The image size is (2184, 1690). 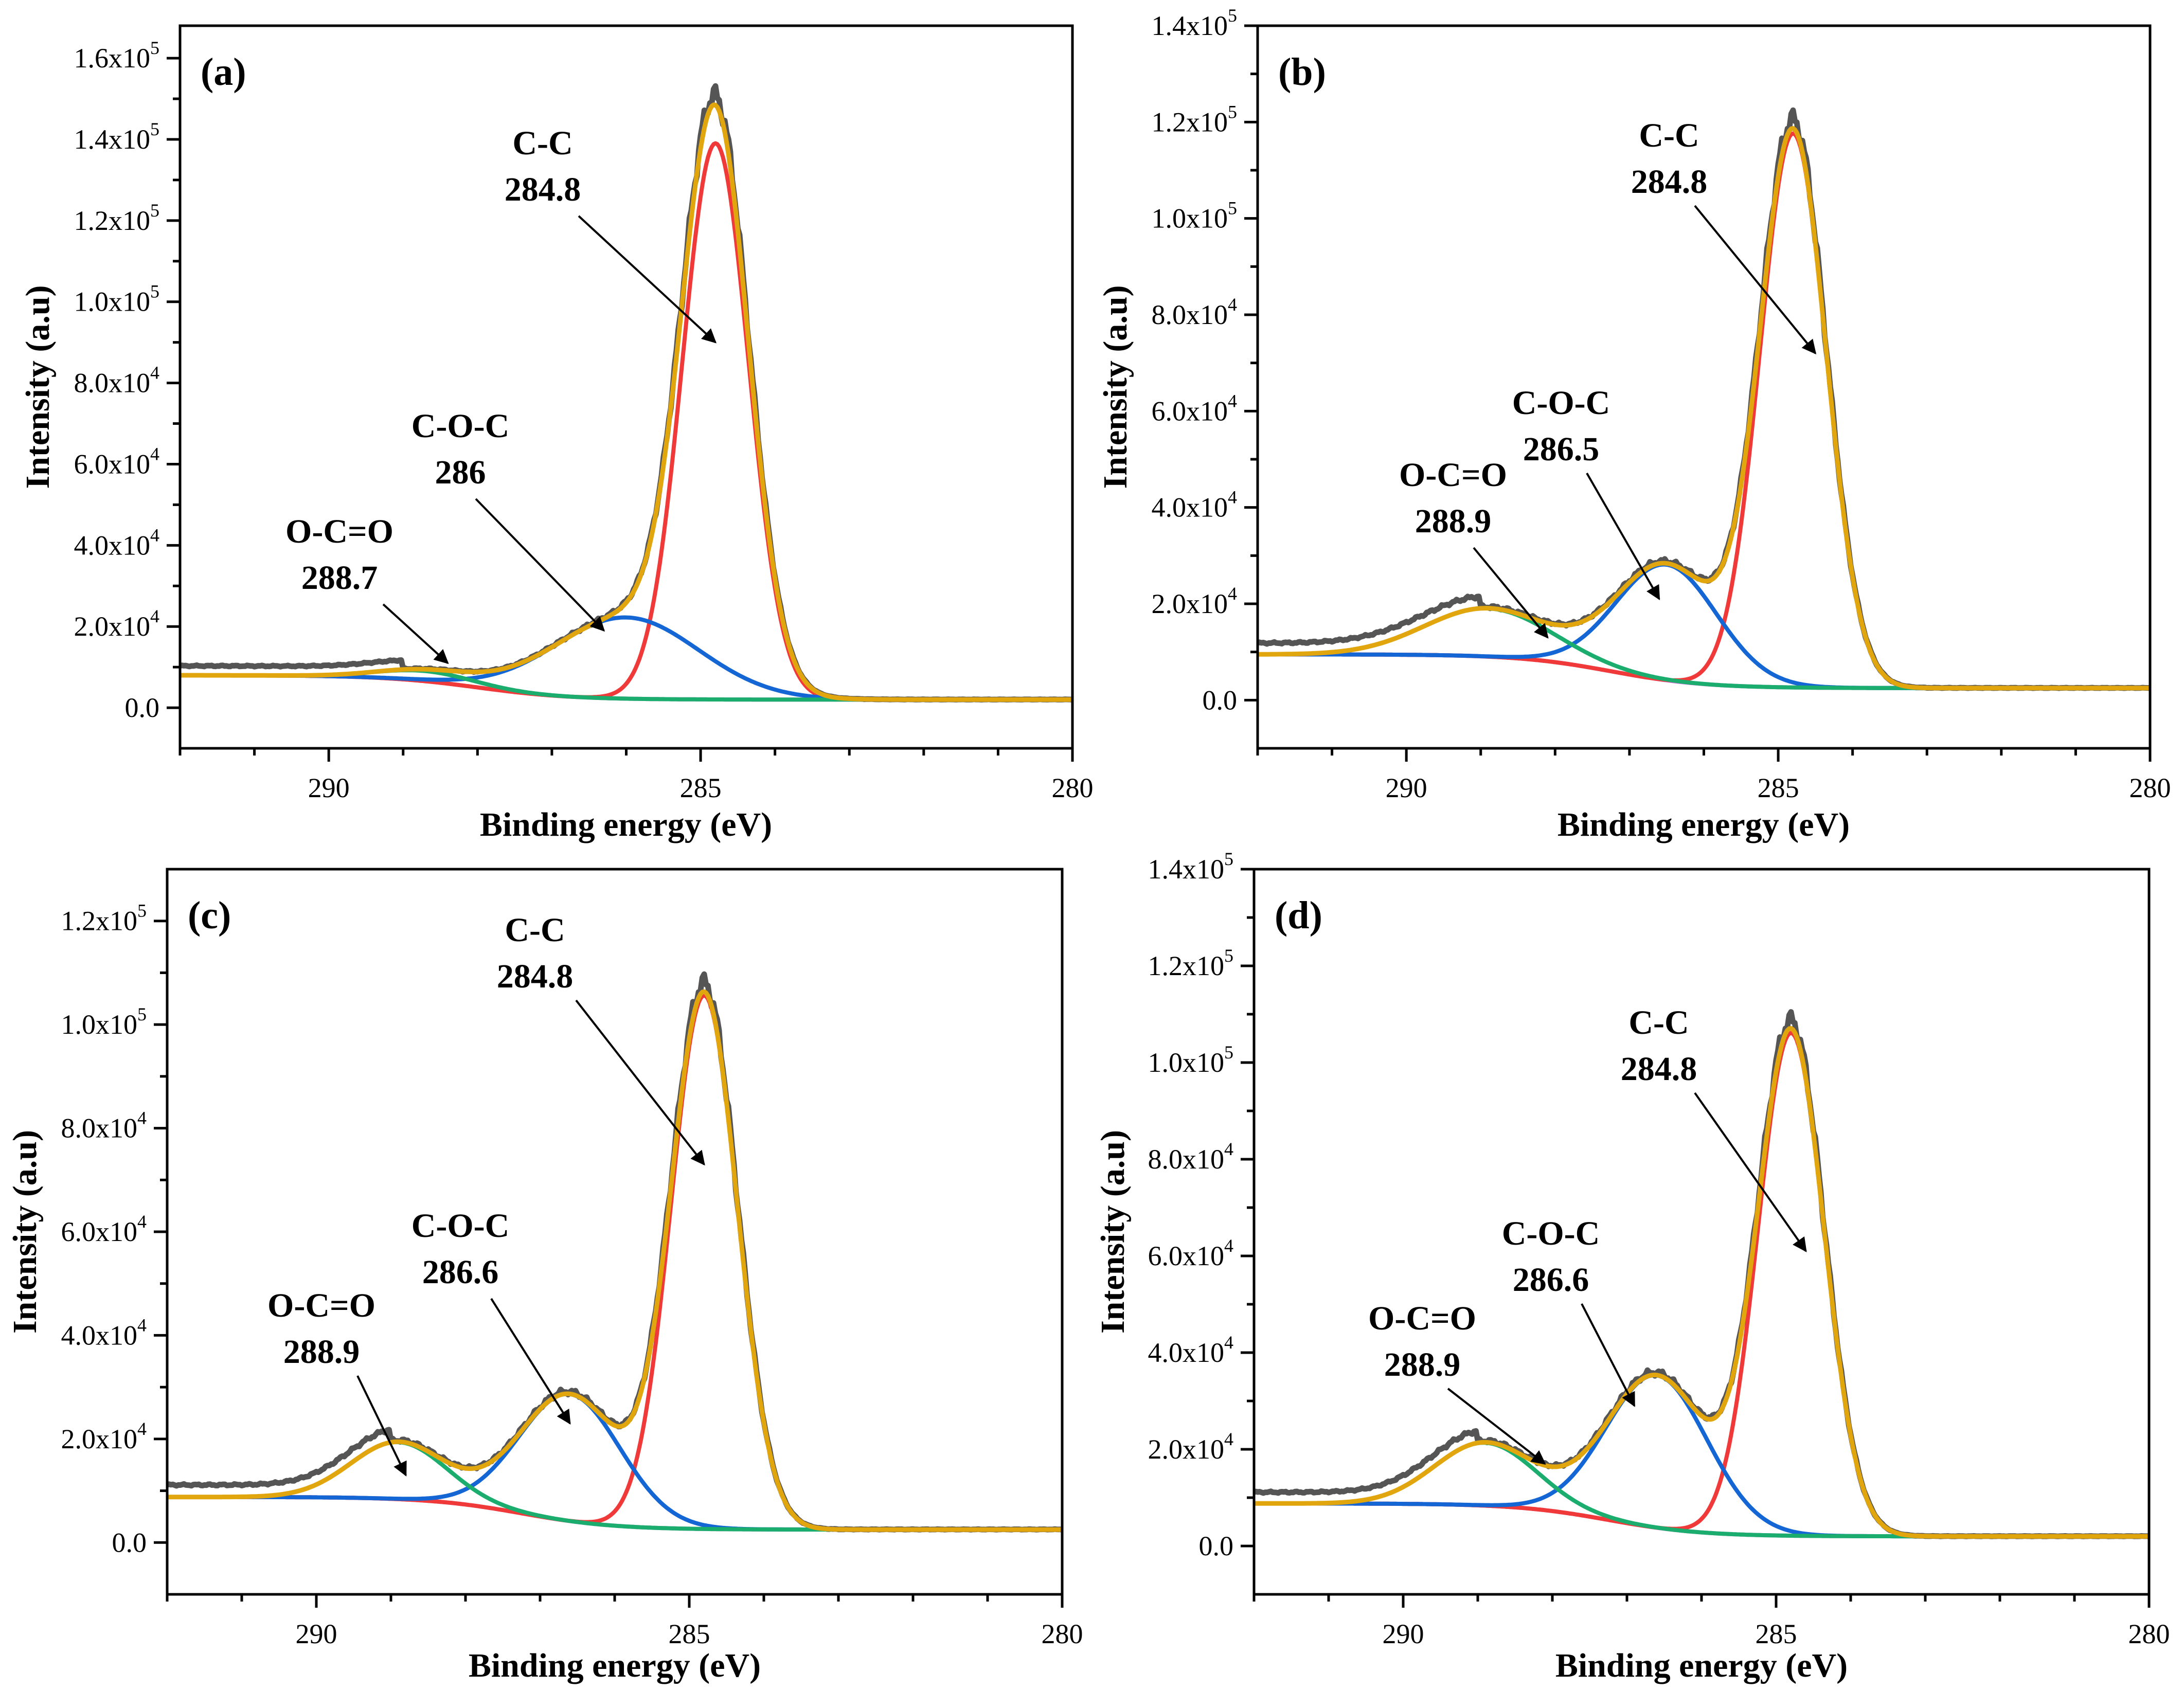 I want to click on peak-annotation-value: 288.7, so click(x=339, y=578).